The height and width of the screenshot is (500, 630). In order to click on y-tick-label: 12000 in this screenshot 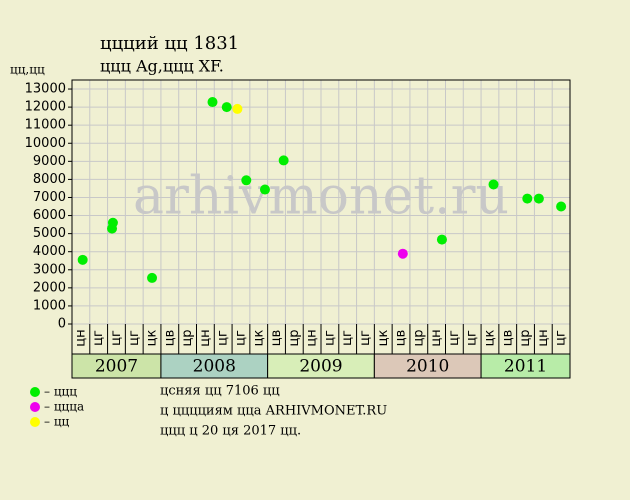, I will do `click(45, 107)`.